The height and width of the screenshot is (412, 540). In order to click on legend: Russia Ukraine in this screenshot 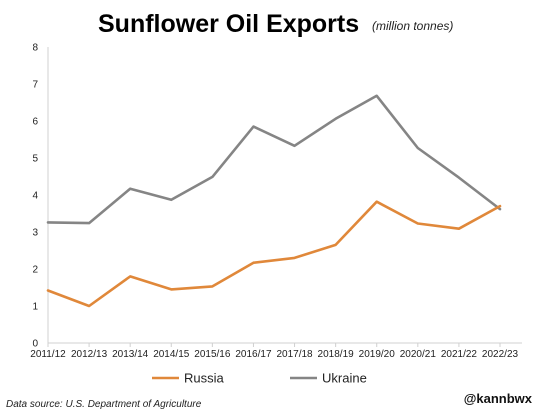, I will do `click(259, 378)`.